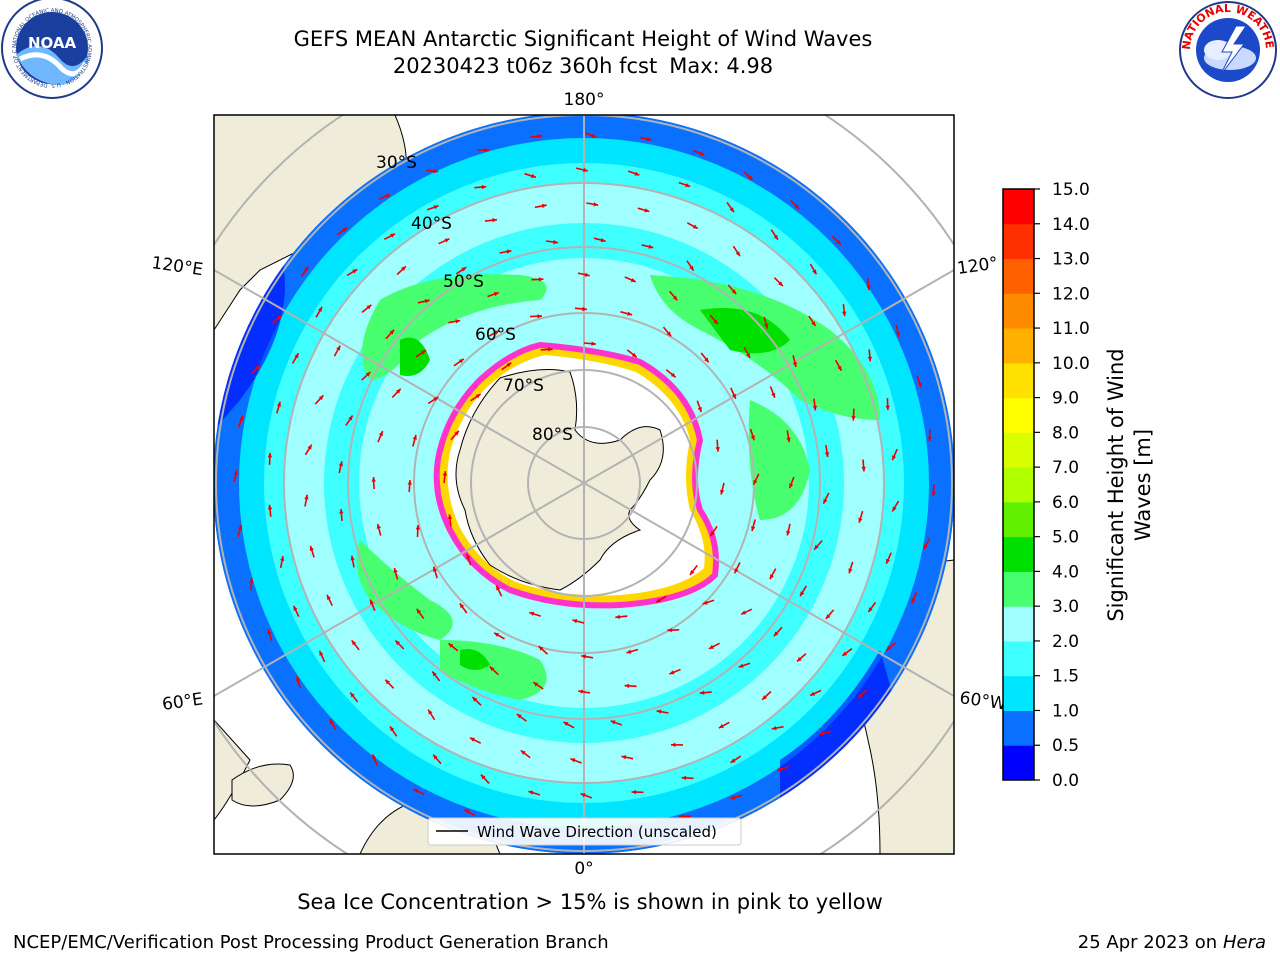  I want to click on lat-label-30s: 30°S, so click(396, 163).